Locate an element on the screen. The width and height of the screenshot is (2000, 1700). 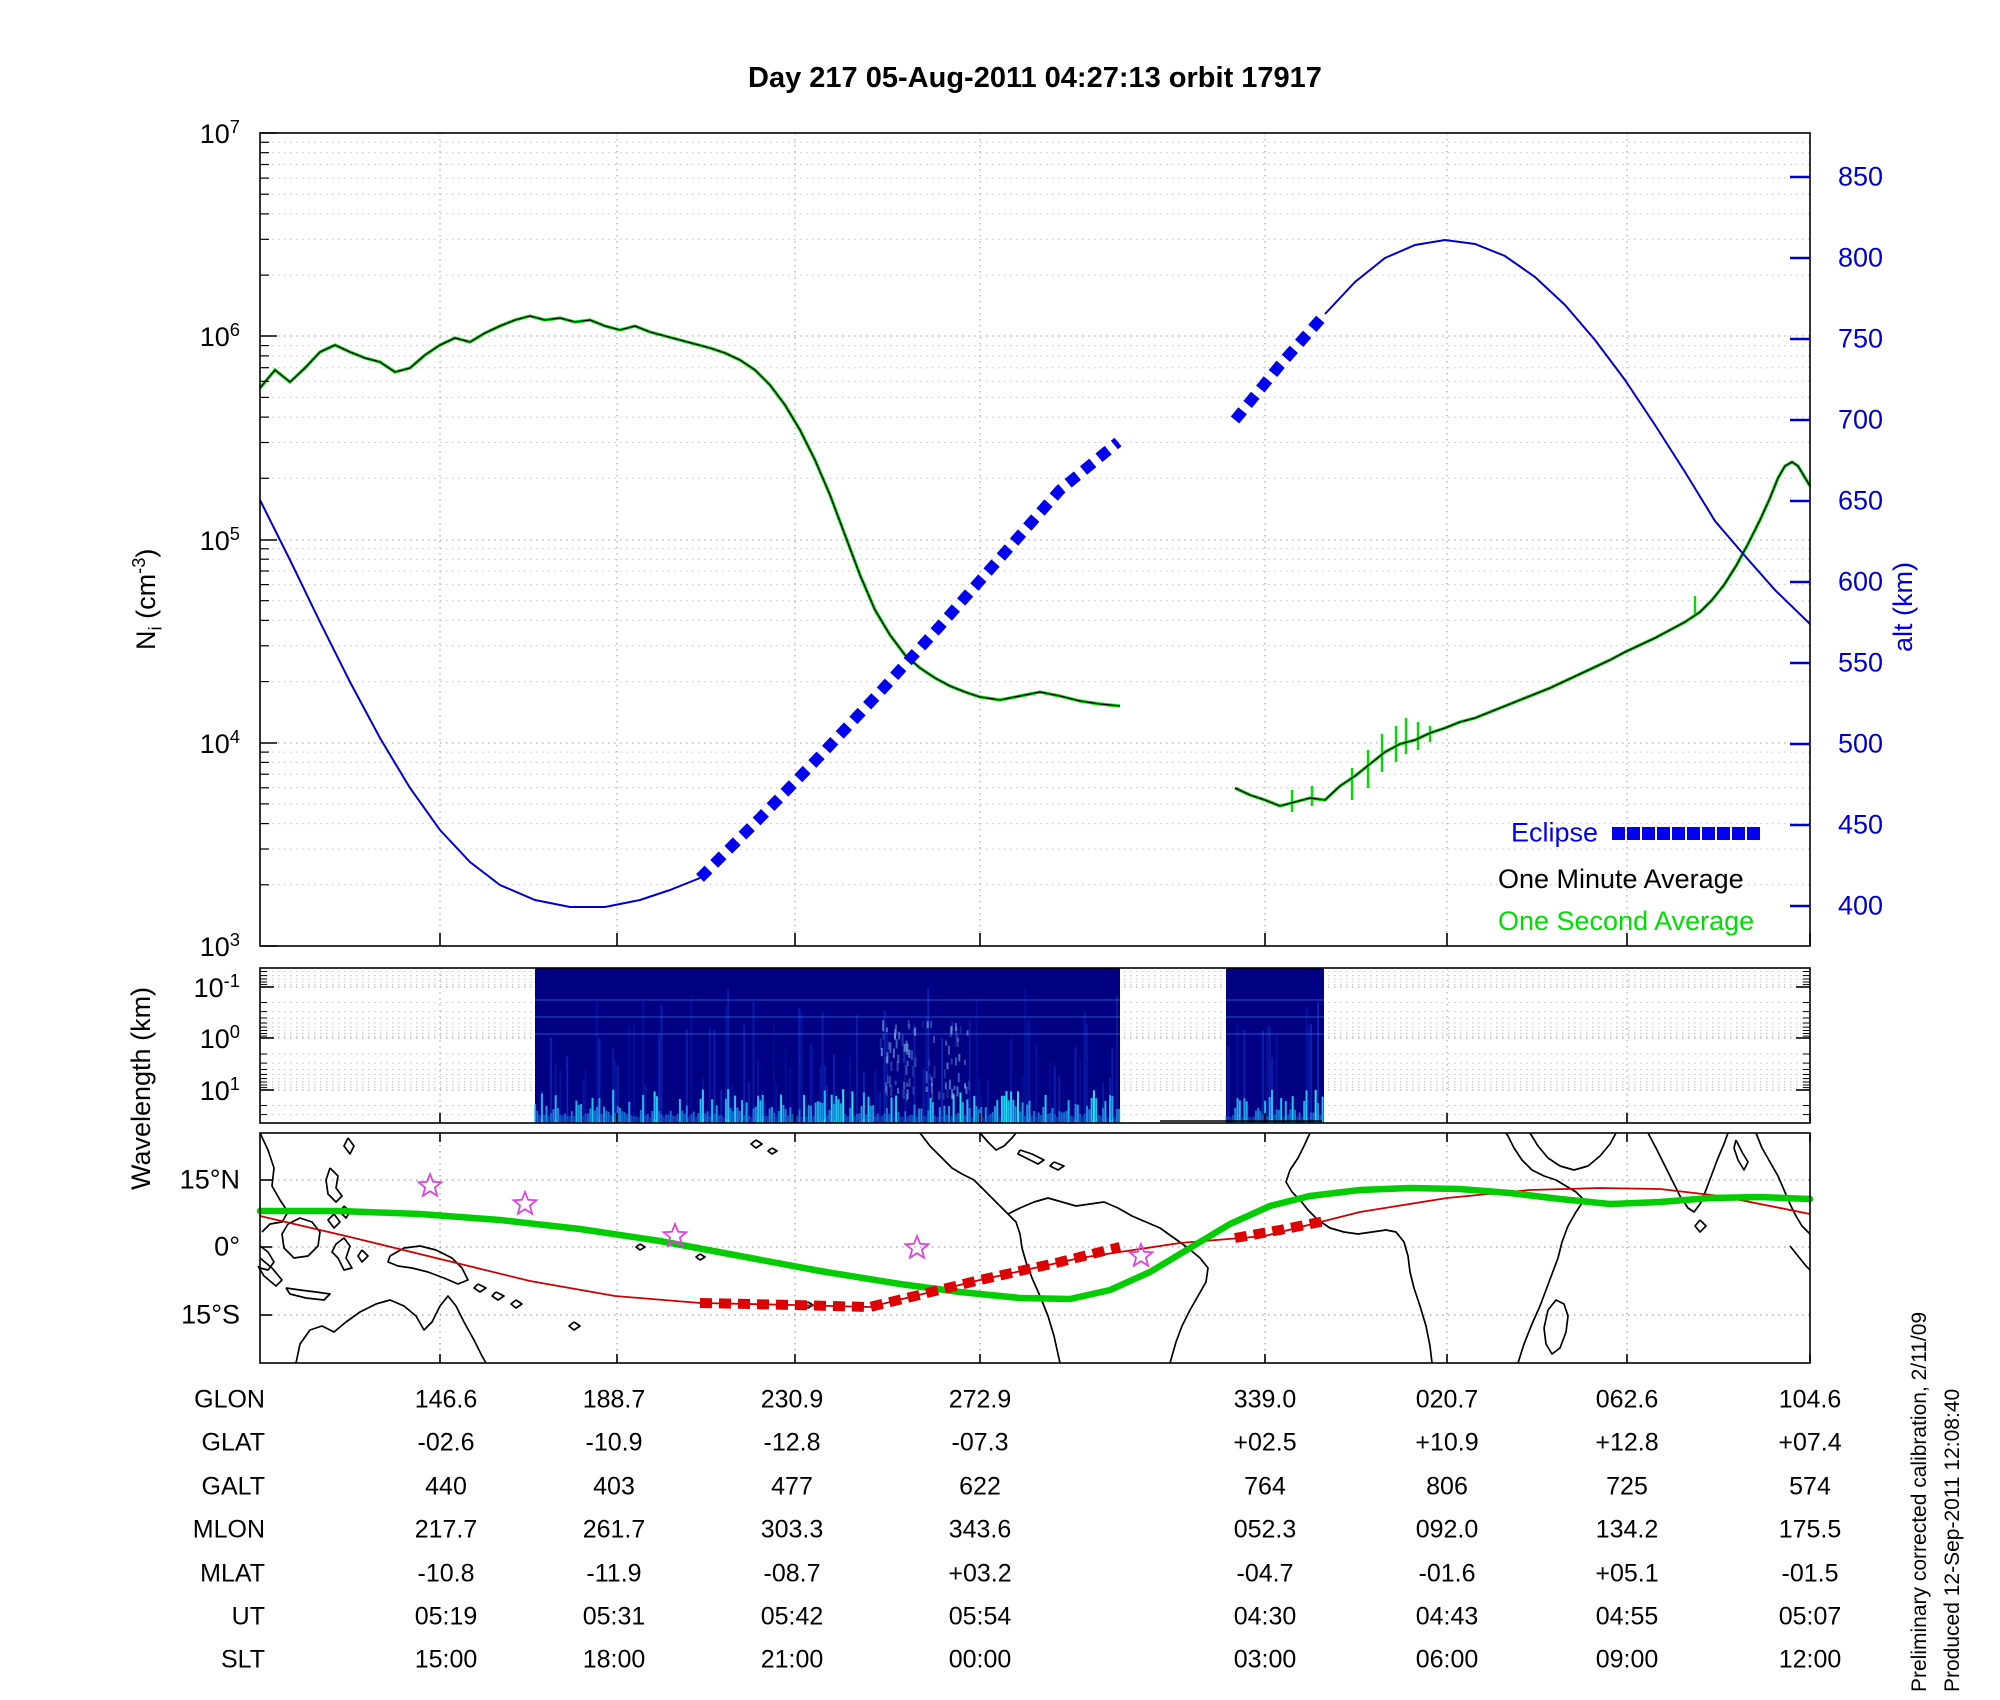
table-row-label: GLON is located at coordinates (229, 1399).